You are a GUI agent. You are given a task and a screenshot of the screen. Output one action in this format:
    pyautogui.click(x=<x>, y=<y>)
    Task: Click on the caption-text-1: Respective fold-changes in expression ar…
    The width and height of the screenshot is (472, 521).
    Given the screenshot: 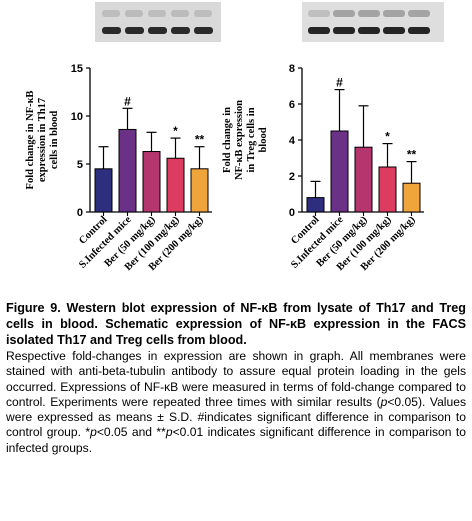 What is the action you would take?
    pyautogui.click(x=236, y=379)
    